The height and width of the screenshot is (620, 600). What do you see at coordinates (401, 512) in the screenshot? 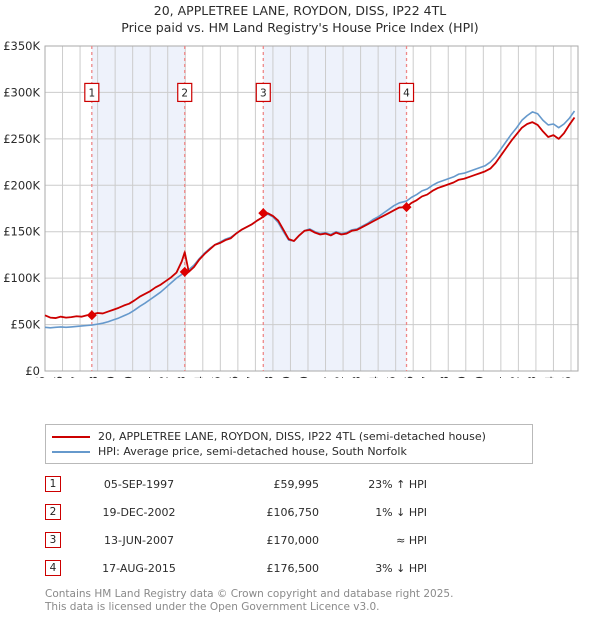
I see `row-hpi-delta: 1% ↓ HPI` at bounding box center [401, 512].